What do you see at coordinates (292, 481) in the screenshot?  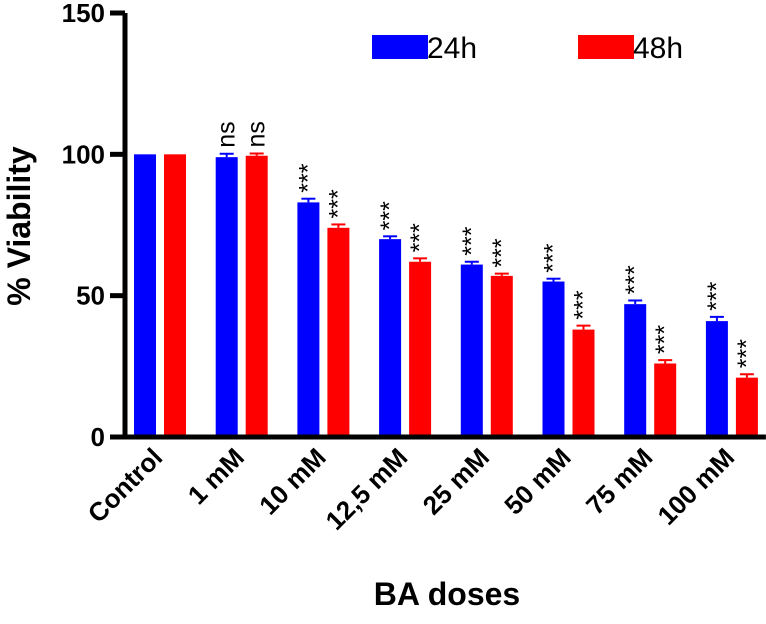 I see `x-tick-label: 10 mM` at bounding box center [292, 481].